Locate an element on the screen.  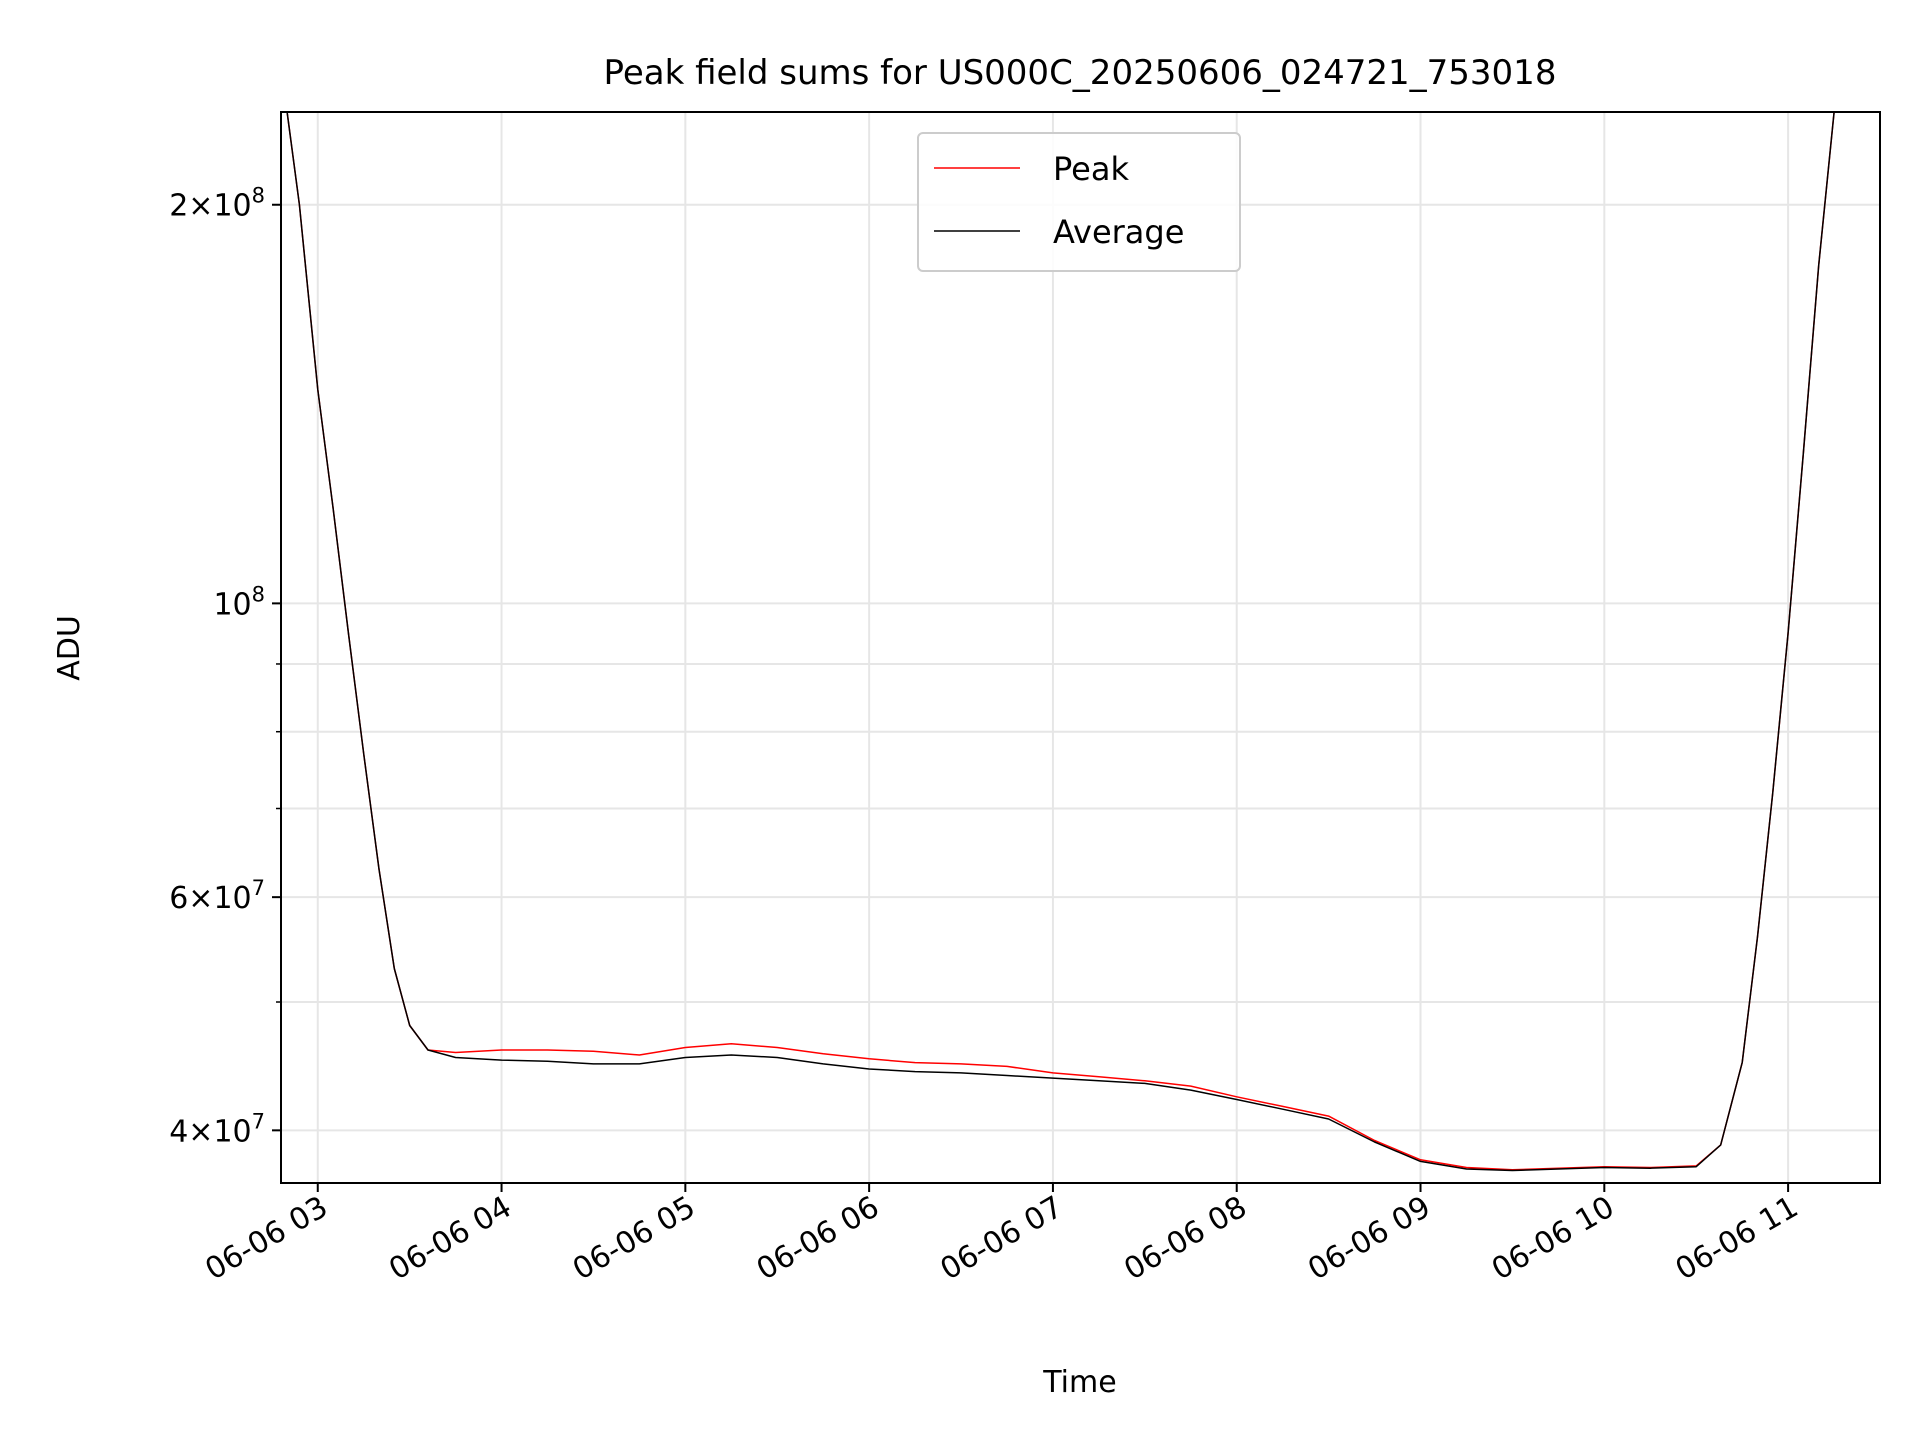
y-tick-label: 6×107 is located at coordinates (217, 896).